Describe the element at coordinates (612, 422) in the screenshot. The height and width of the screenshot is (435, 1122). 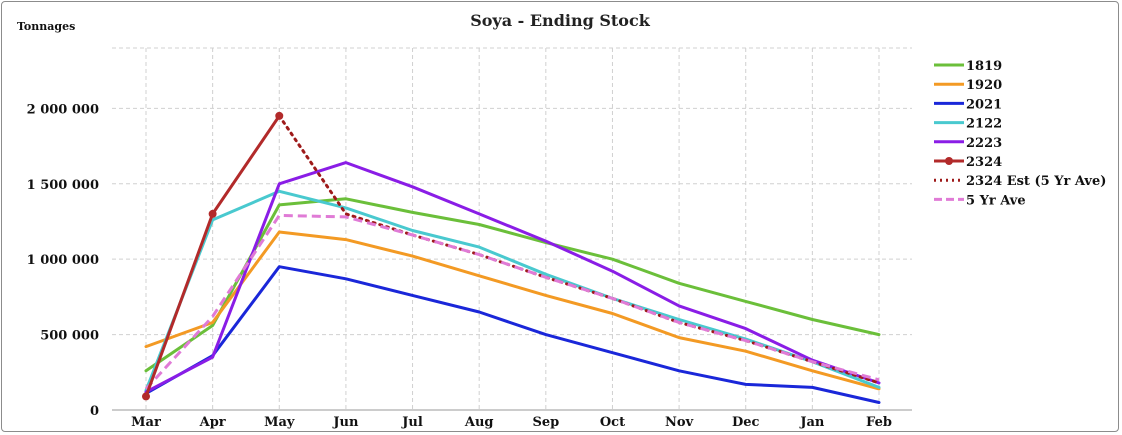
I see `x-tick-label: Oct` at that location.